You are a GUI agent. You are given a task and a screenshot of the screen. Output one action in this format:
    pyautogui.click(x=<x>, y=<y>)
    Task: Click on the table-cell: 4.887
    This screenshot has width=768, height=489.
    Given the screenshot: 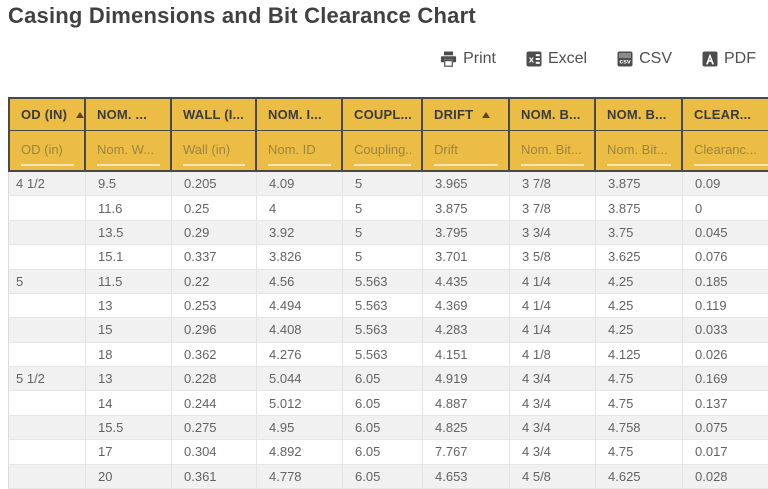 What is the action you would take?
    pyautogui.click(x=466, y=403)
    